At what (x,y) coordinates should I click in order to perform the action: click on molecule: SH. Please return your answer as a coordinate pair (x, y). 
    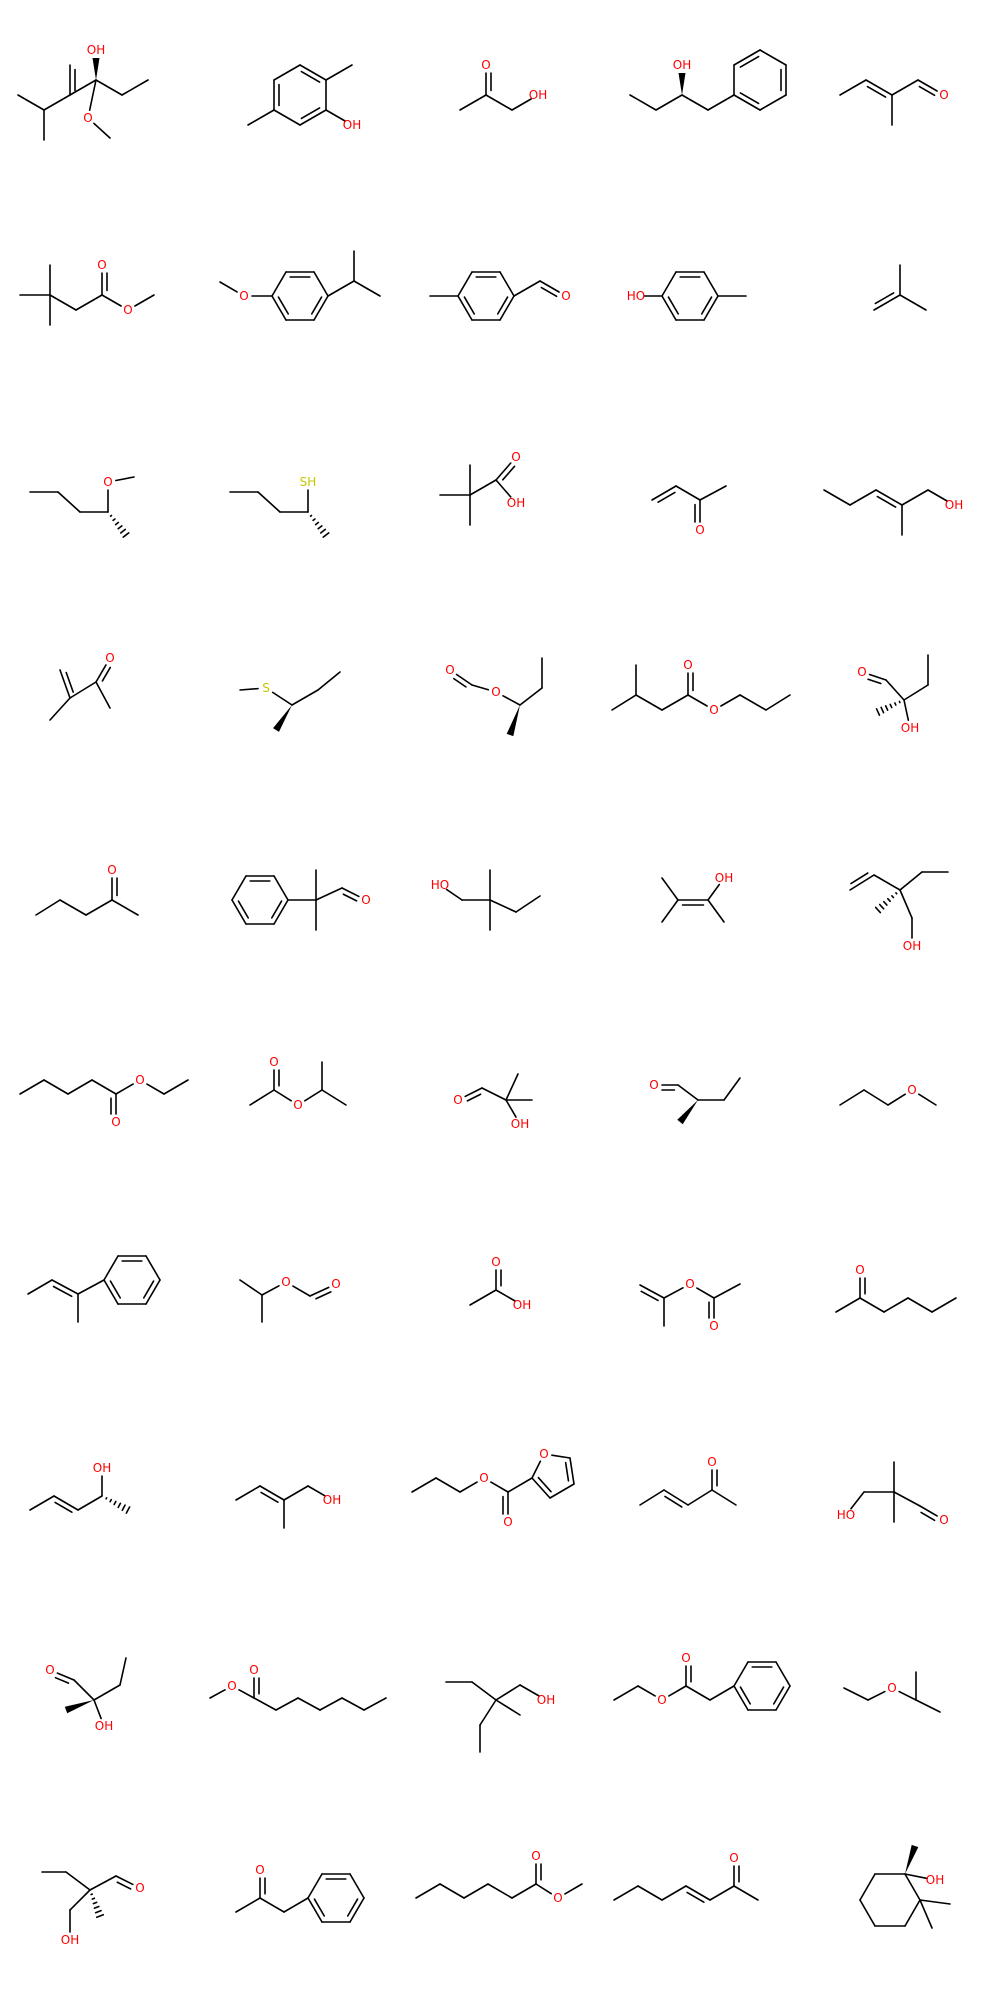
    Looking at the image, I should click on (279, 506).